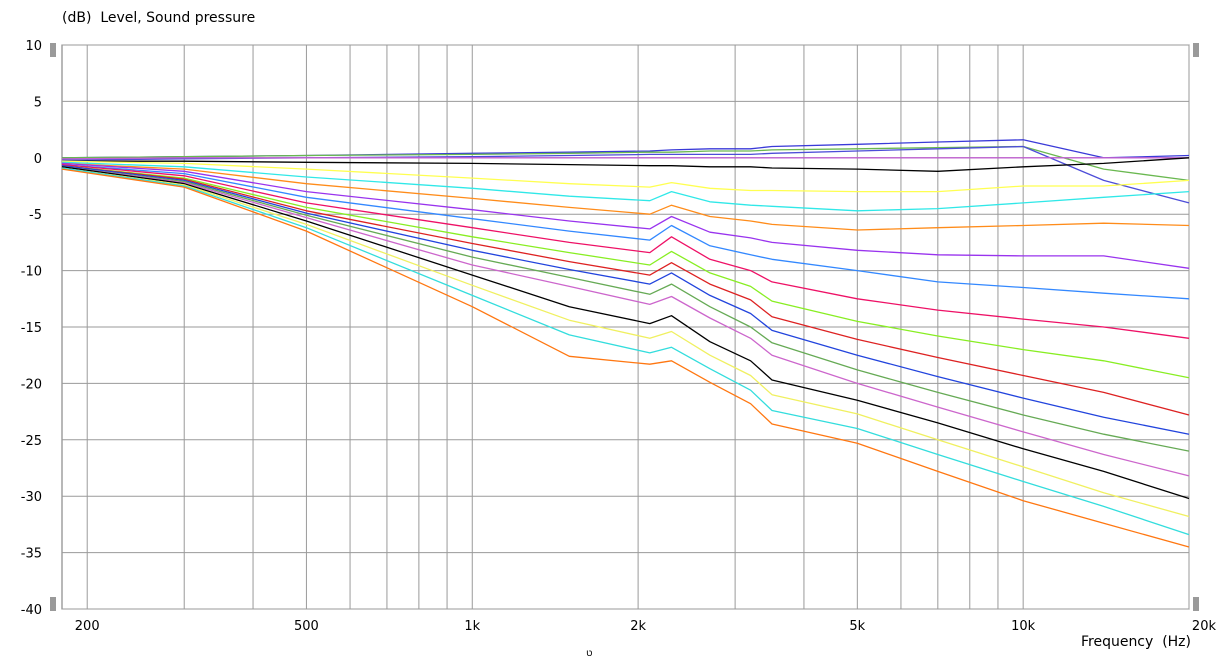 This screenshot has width=1221, height=666. What do you see at coordinates (1204, 626) in the screenshot?
I see `x-tick-label: 20k` at bounding box center [1204, 626].